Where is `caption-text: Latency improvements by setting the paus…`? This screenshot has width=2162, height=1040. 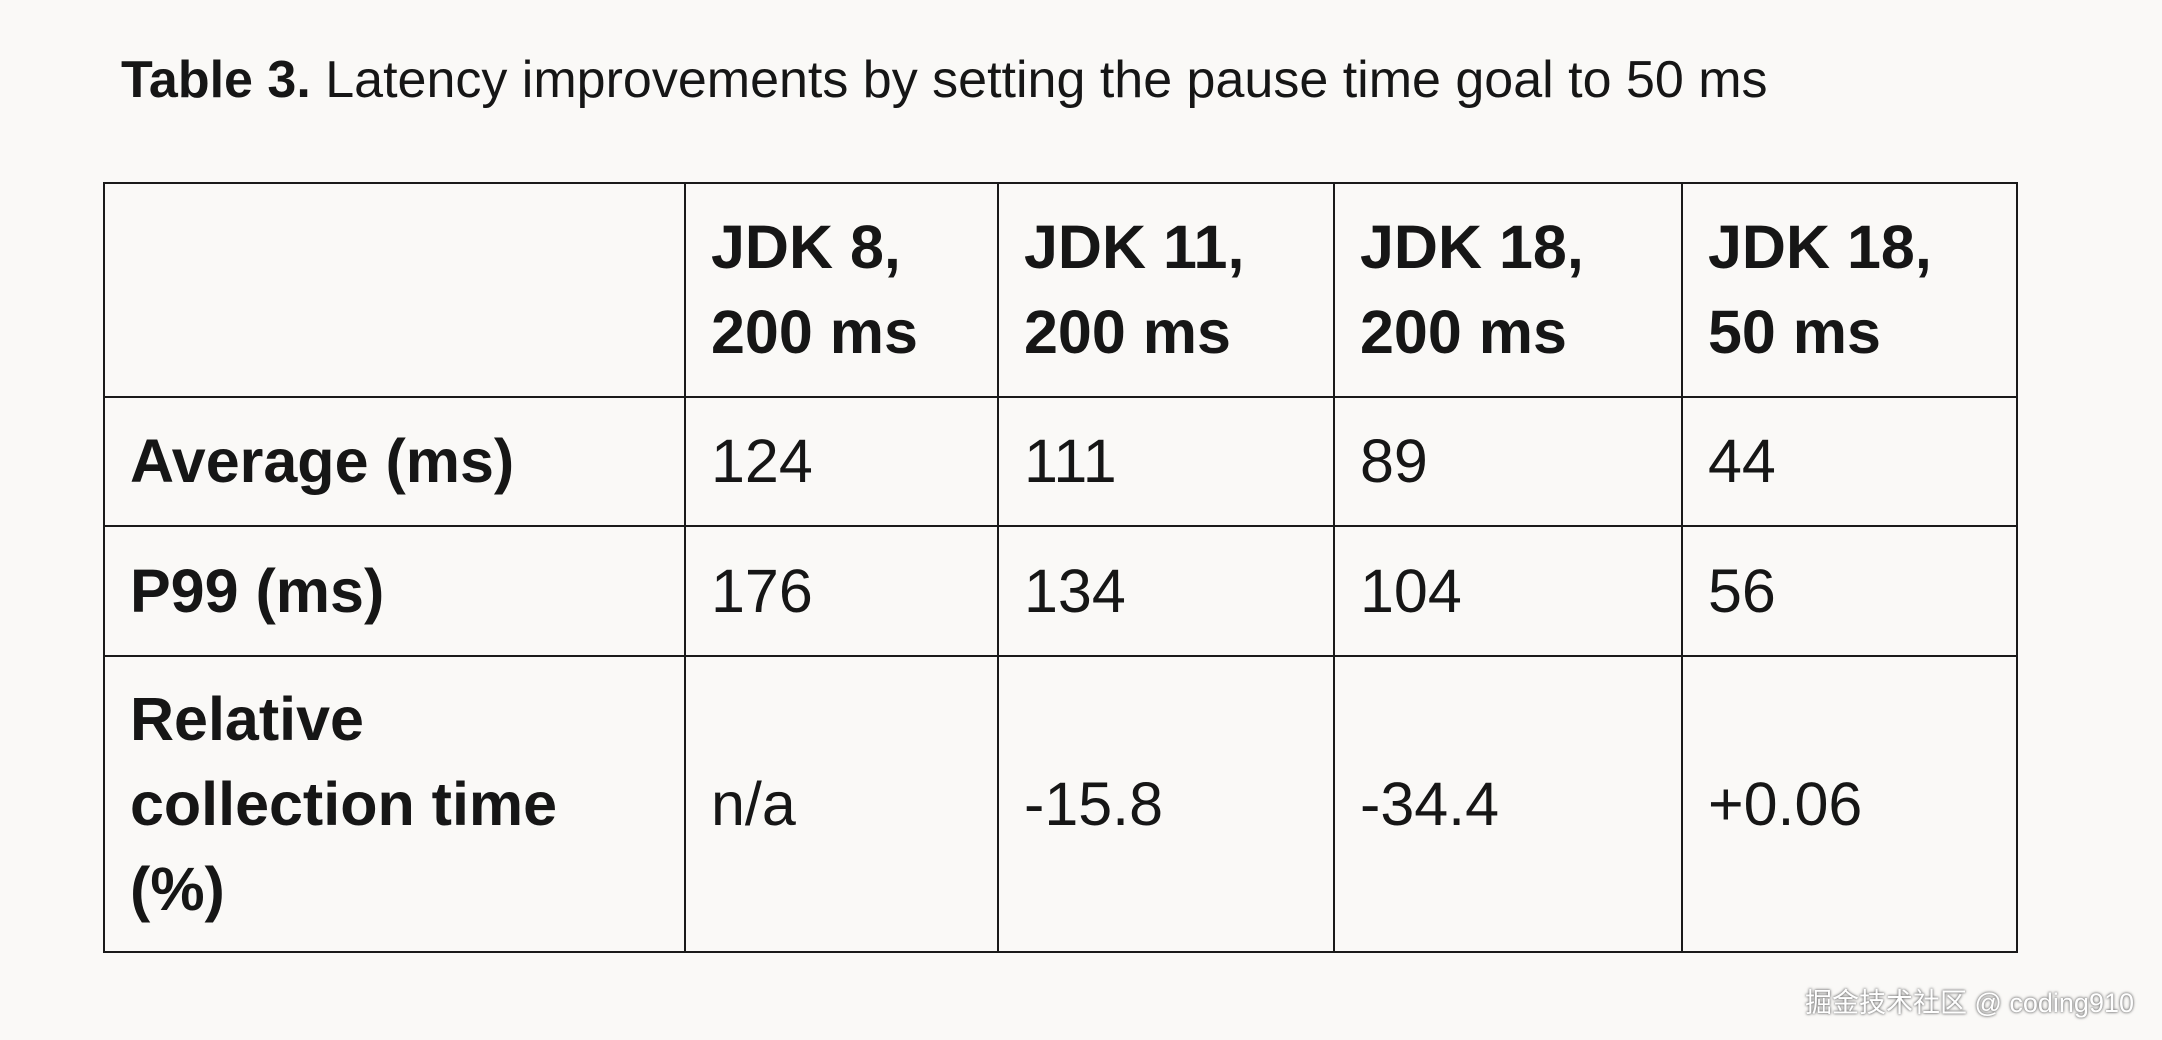
caption-text: Latency improvements by setting the paus… is located at coordinates (1046, 80).